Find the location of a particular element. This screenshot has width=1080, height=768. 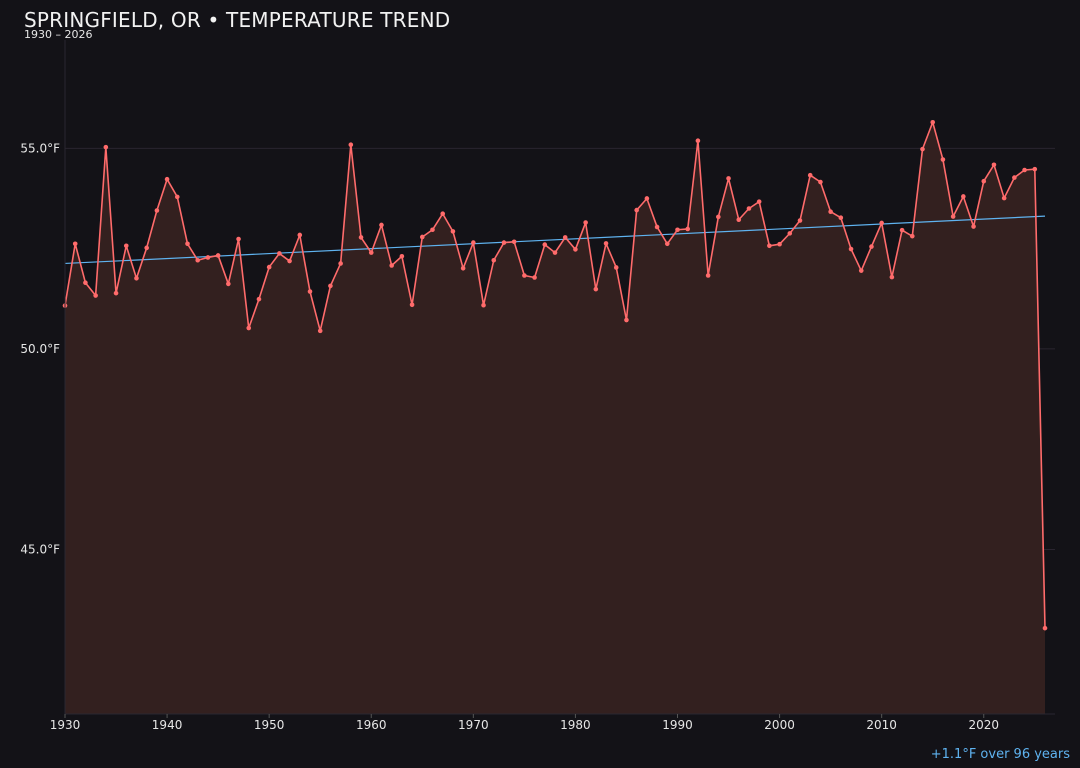

y-tick-label-0: 45.0°F is located at coordinates (40, 550).